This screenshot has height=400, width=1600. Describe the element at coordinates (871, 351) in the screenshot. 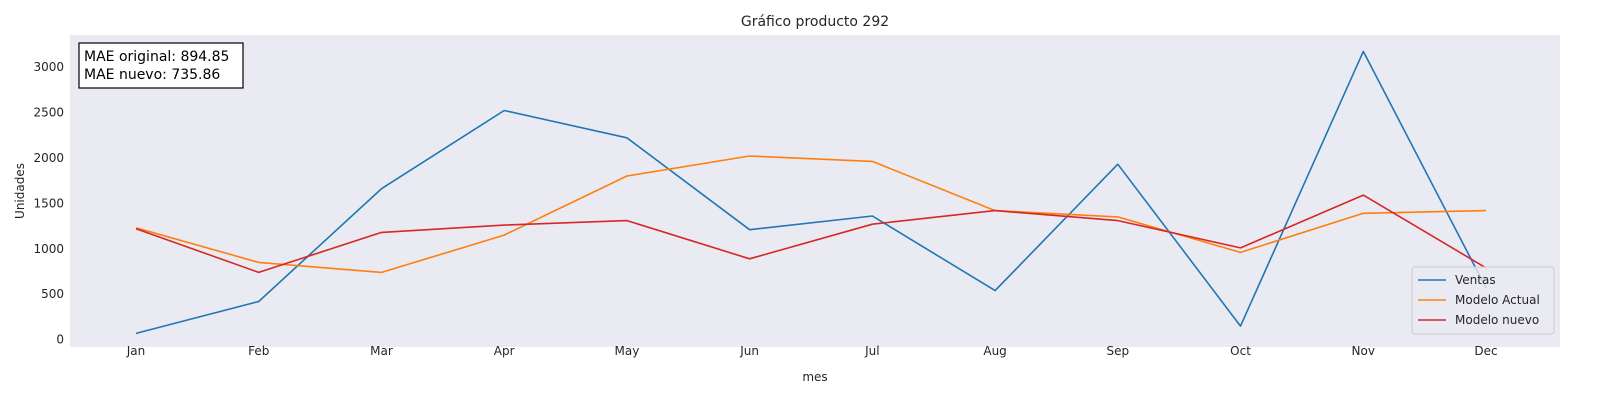

I see `x-tick-label: Jul` at that location.